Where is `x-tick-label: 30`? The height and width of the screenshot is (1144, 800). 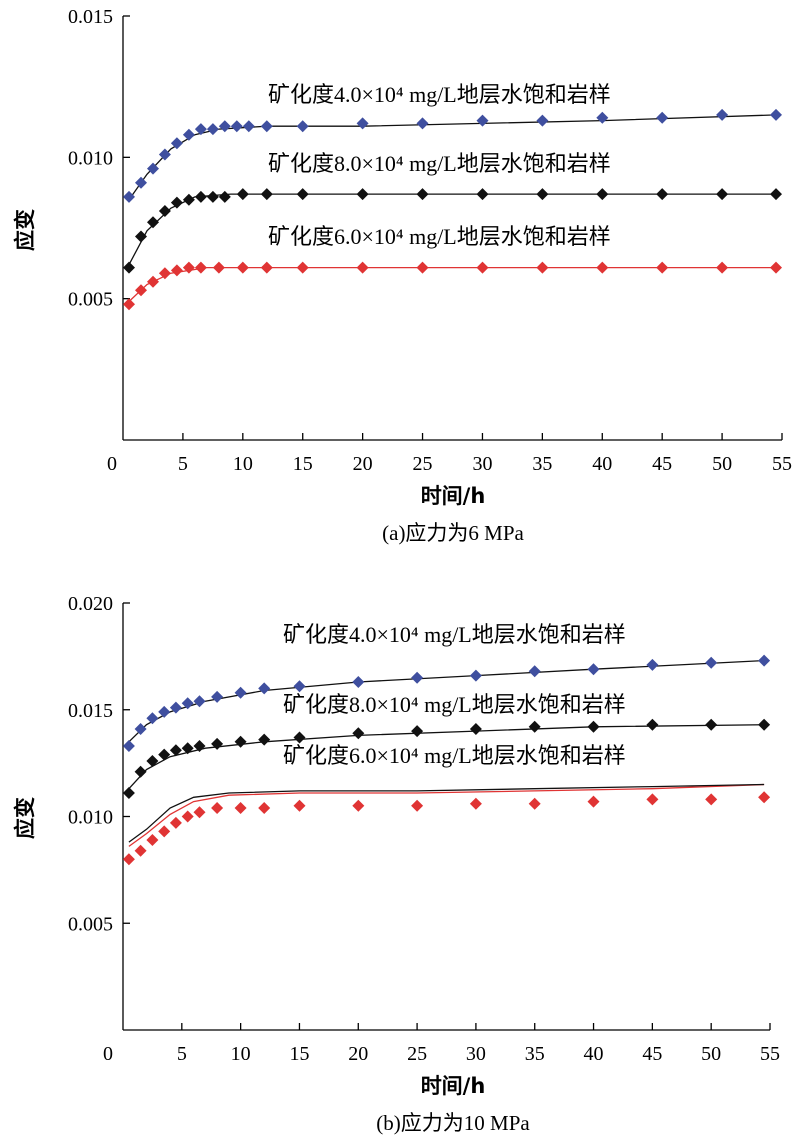 x-tick-label: 30 is located at coordinates (482, 464).